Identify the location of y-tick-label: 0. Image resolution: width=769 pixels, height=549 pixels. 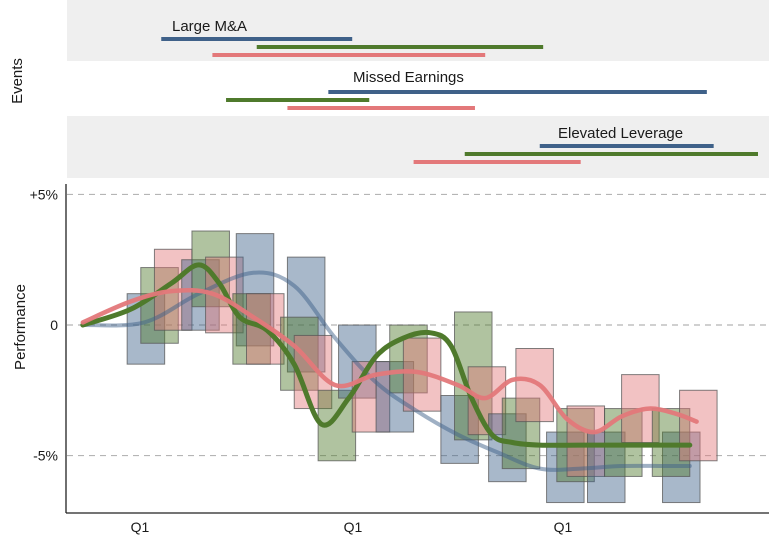
(54, 325).